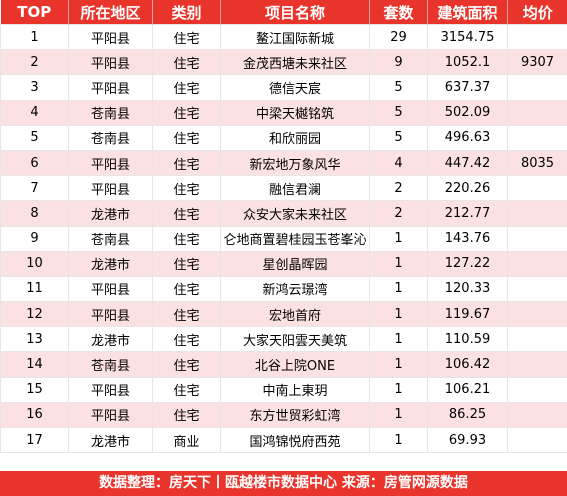  I want to click on project-name-cell: 大家天阳雲天美筑, so click(295, 339).